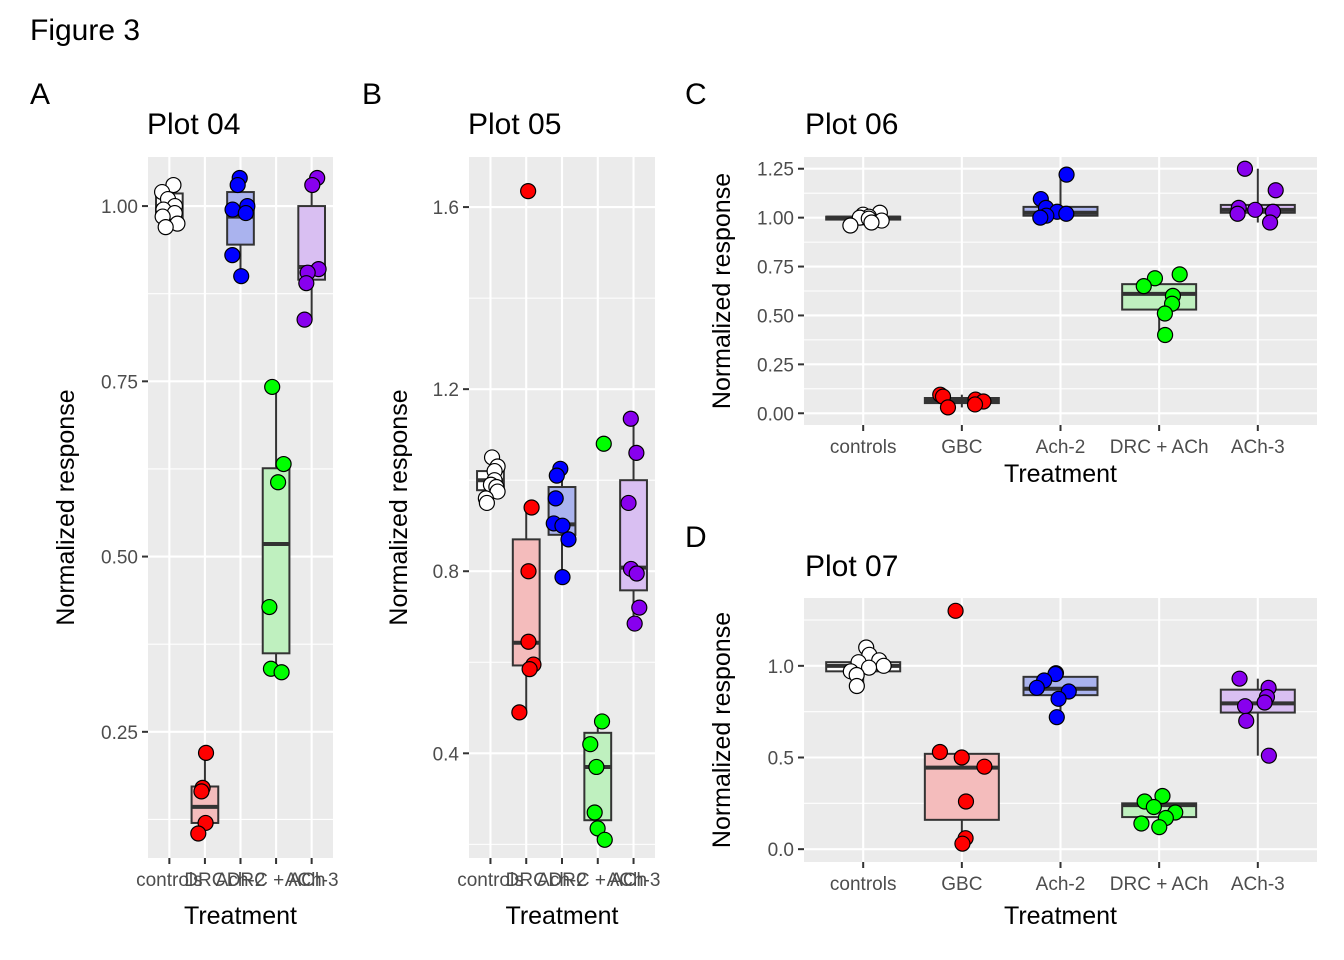 This screenshot has height=960, width=1344. Describe the element at coordinates (193, 124) in the screenshot. I see `plot-title: Plot 04` at that location.